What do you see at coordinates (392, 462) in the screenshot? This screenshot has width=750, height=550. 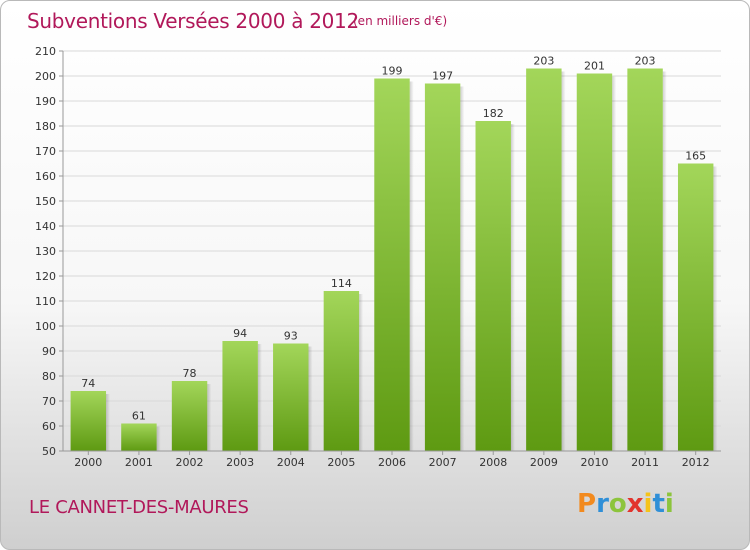 I see `x-tick-label: 2006` at bounding box center [392, 462].